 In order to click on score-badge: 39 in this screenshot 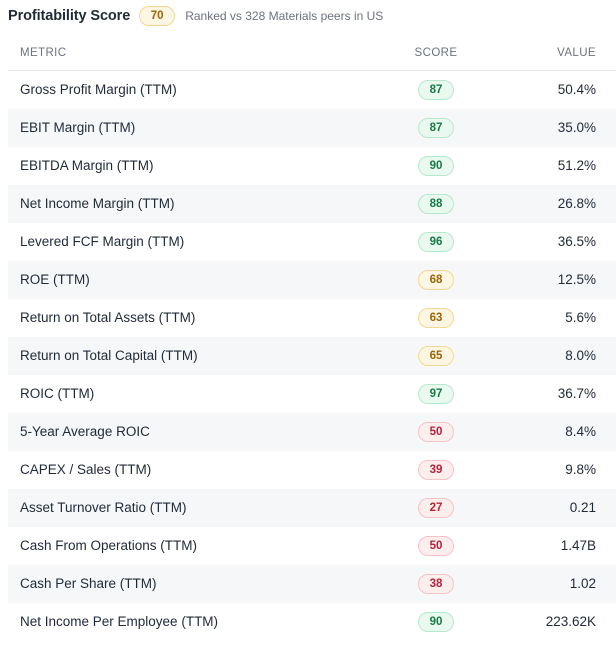, I will do `click(436, 469)`.